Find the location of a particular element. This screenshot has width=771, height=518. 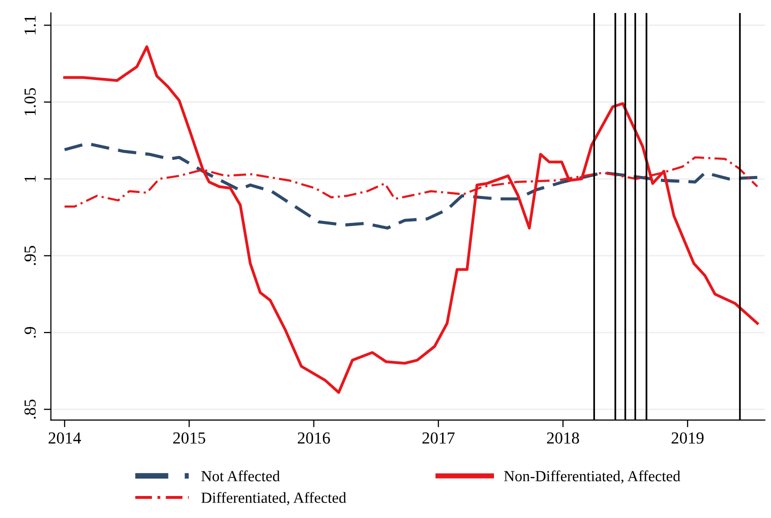

x-tick-label: 2014 is located at coordinates (64, 438).